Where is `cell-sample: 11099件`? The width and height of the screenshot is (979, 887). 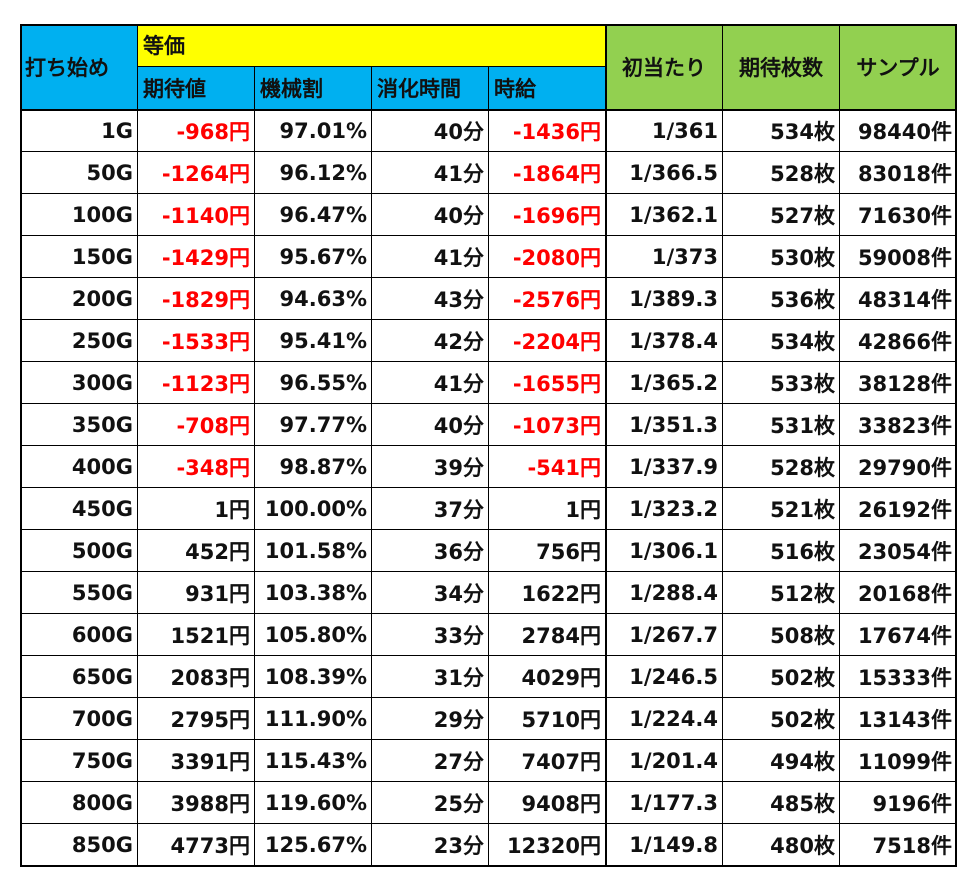
cell-sample: 11099件 is located at coordinates (898, 761).